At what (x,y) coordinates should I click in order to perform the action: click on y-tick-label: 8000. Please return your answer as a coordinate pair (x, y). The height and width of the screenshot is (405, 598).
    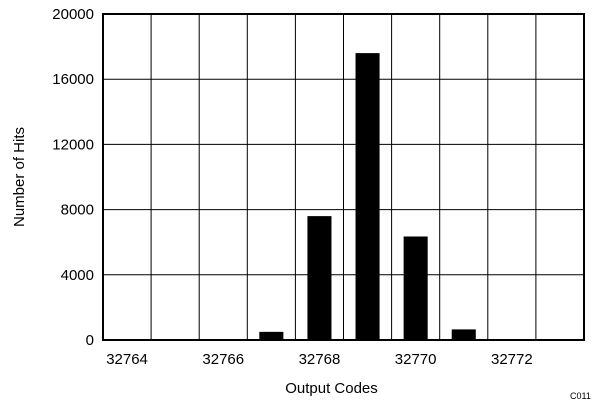
    Looking at the image, I should click on (77, 210).